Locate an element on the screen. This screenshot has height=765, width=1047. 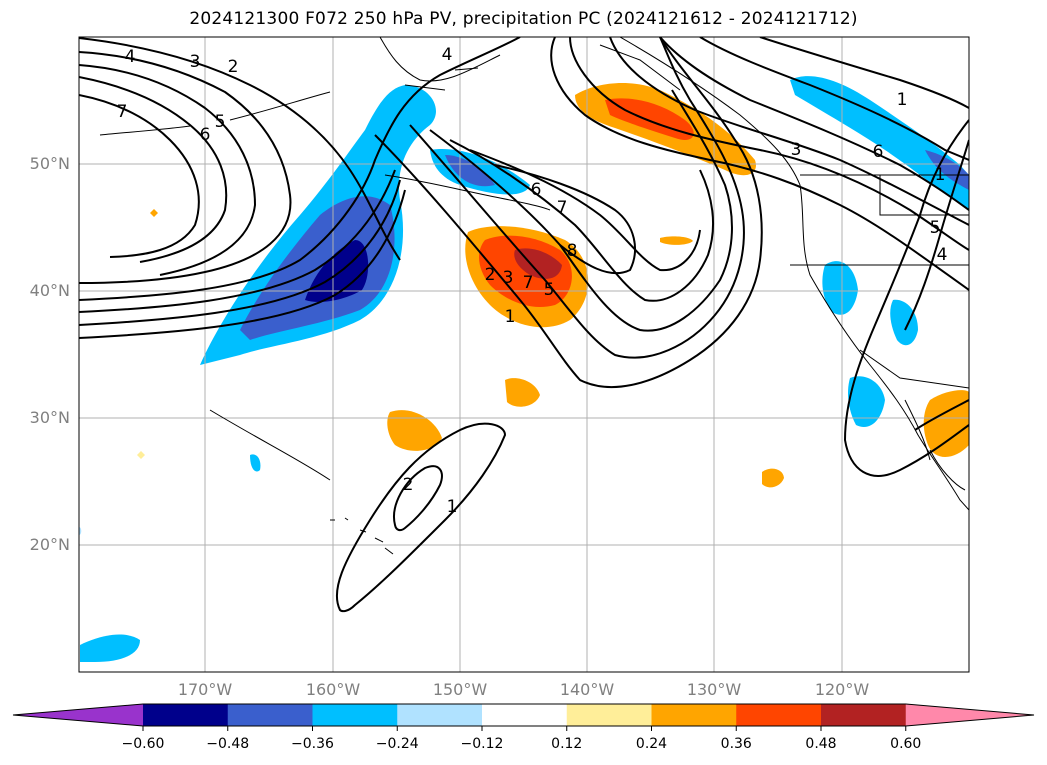
colorbar-tick-label: 0.12 is located at coordinates (567, 744).